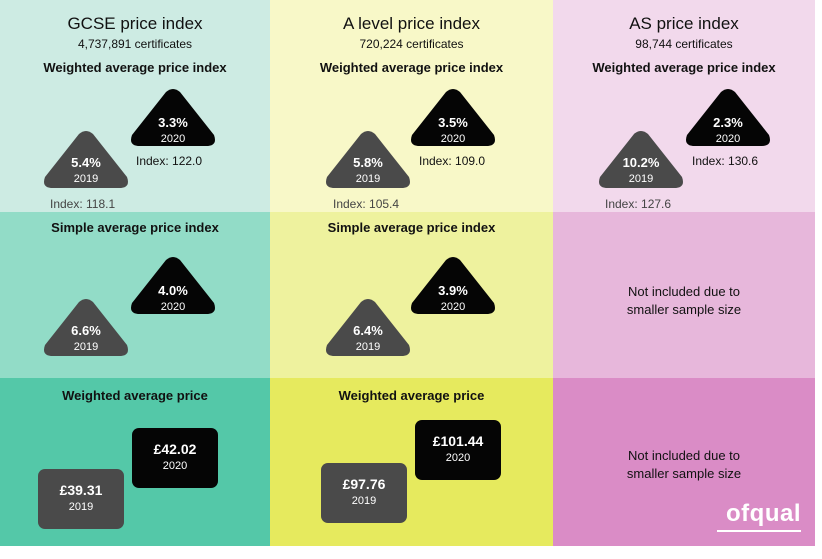 This screenshot has width=822, height=559. I want to click on value-2020: 4.0%, so click(173, 290).